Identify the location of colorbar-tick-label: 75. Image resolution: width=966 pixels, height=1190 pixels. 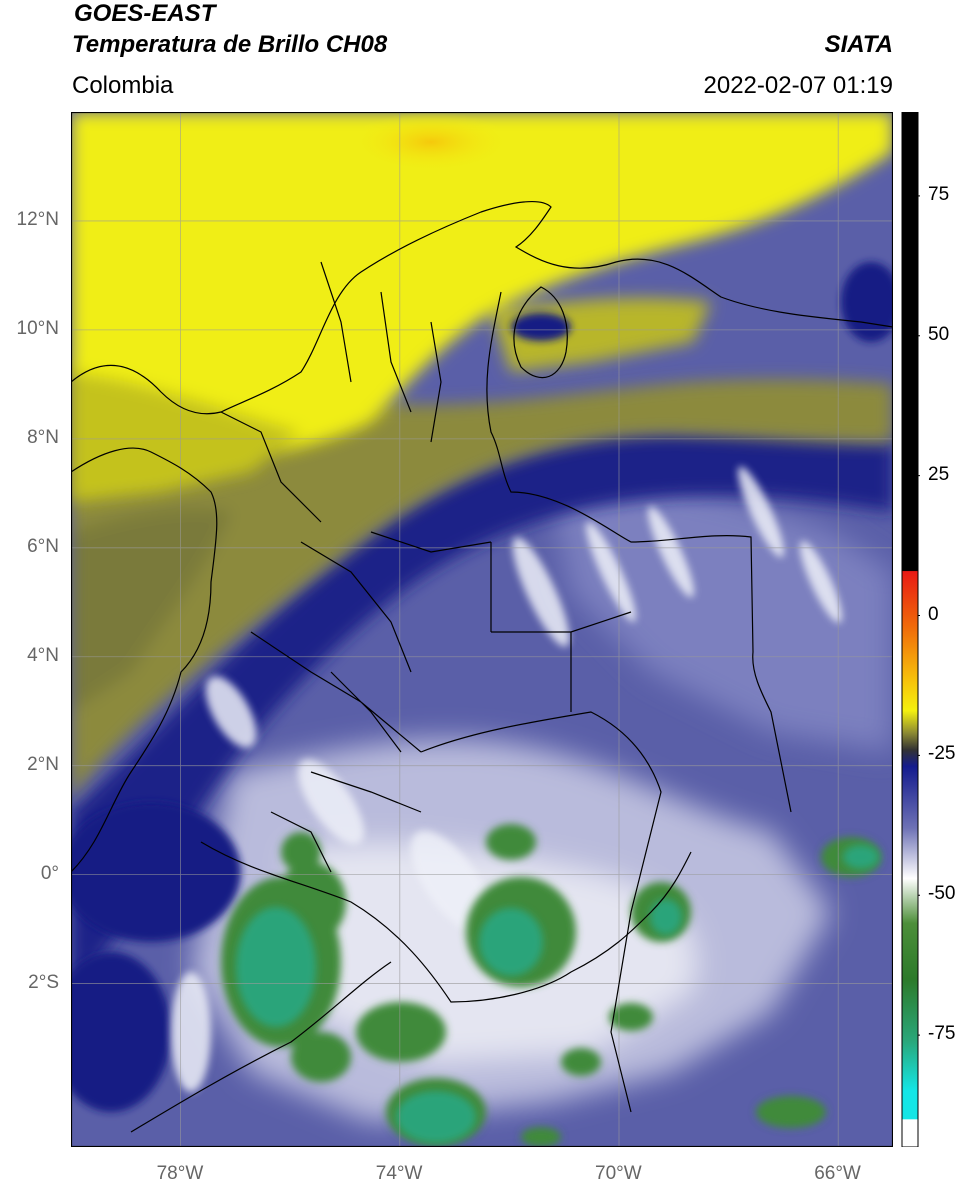
(939, 194).